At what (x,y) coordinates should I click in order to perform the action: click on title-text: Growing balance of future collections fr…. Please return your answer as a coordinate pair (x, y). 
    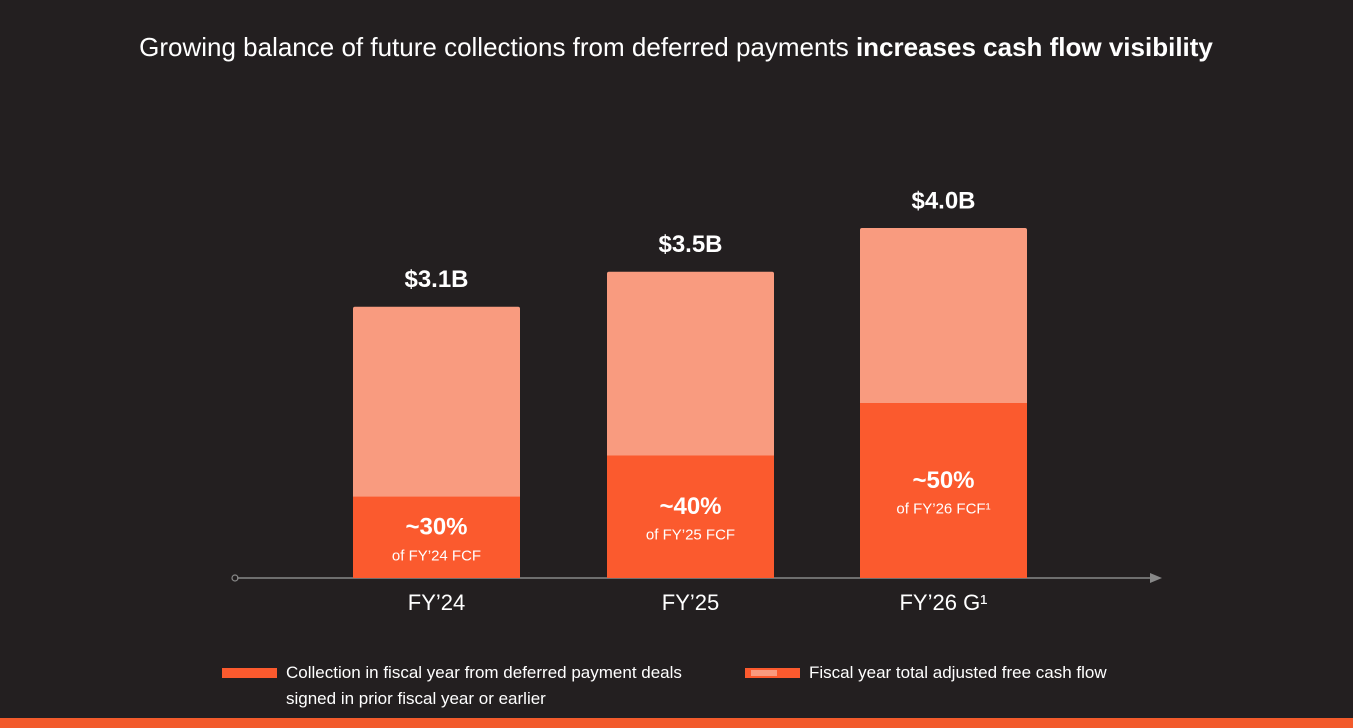
    Looking at the image, I should click on (494, 47).